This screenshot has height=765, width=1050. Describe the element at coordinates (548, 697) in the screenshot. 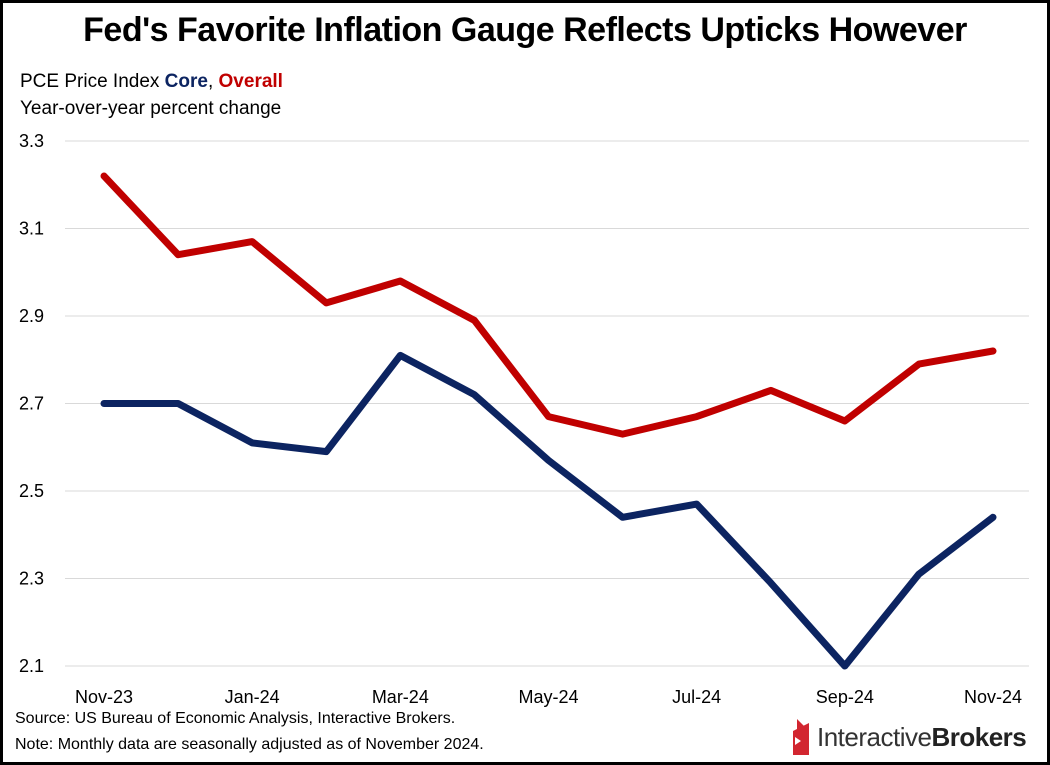

I see `x-tick-label: May-24` at that location.